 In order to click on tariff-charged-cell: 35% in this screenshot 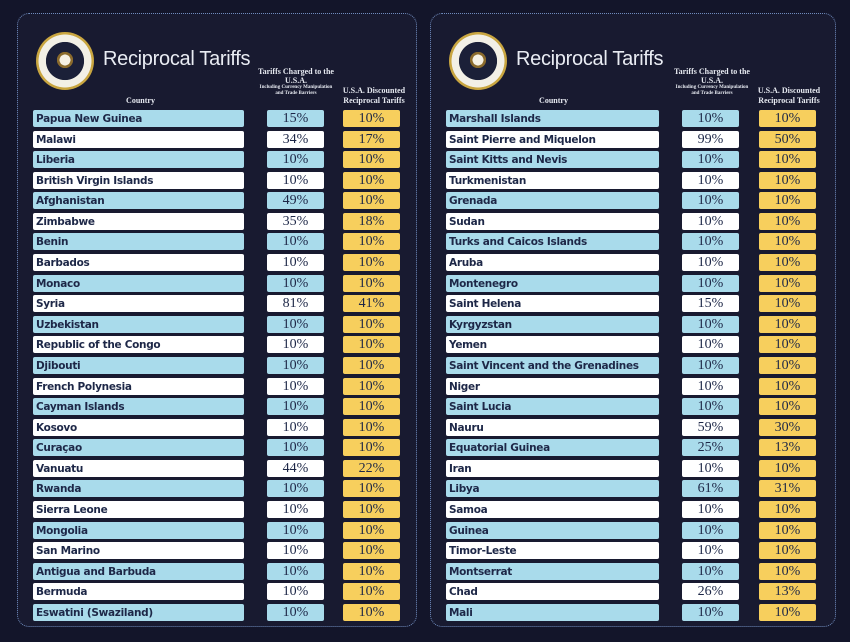, I will do `click(295, 221)`.